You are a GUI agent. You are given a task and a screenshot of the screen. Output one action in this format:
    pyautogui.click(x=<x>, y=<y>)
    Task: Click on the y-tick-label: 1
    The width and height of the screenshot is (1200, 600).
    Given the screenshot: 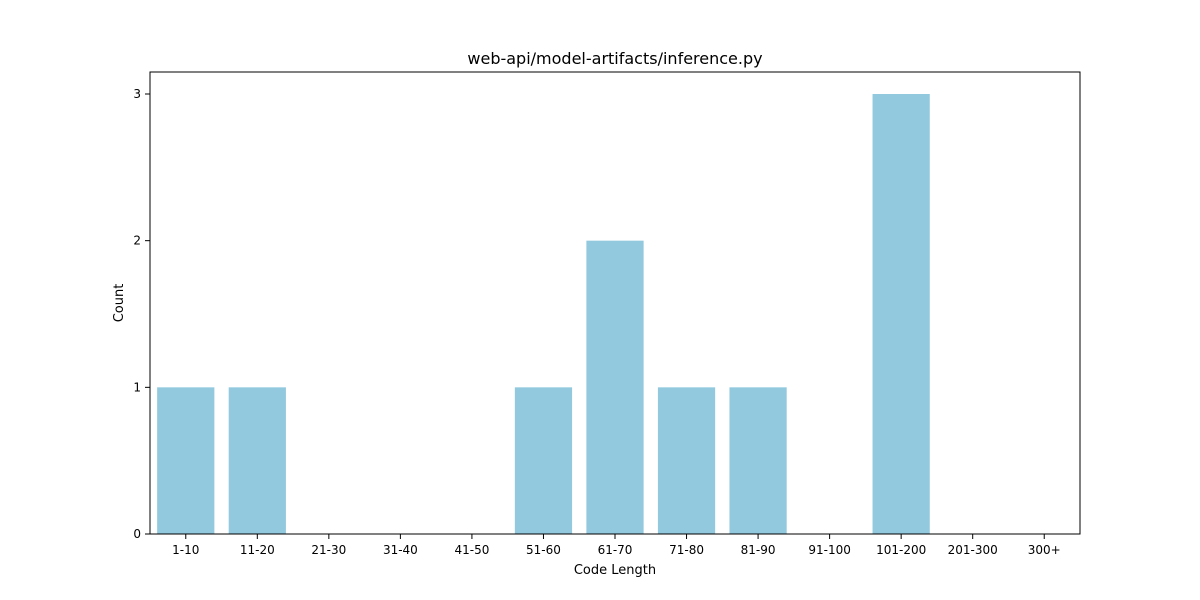 What is the action you would take?
    pyautogui.click(x=137, y=387)
    